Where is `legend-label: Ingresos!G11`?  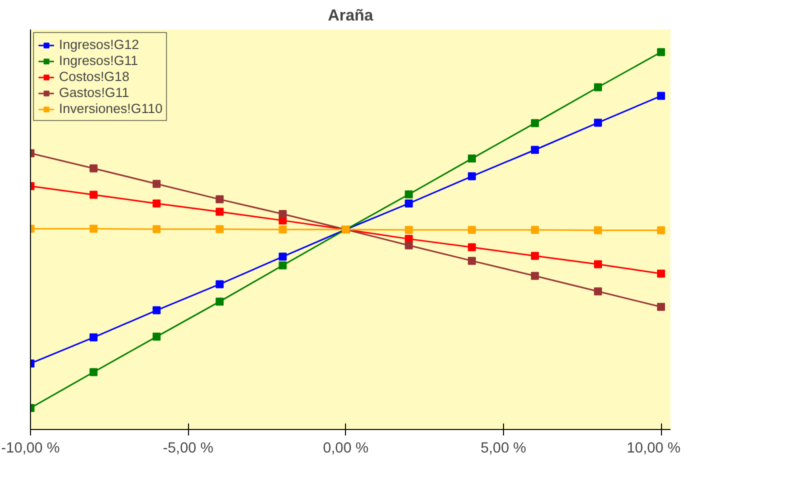 legend-label: Ingresos!G11 is located at coordinates (98, 60).